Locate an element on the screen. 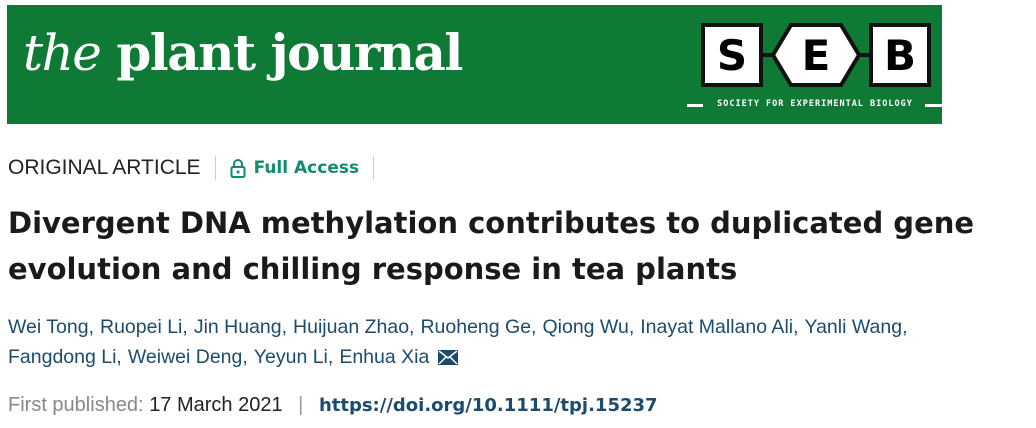 This screenshot has width=1036, height=428. seb-b: B is located at coordinates (900, 55).